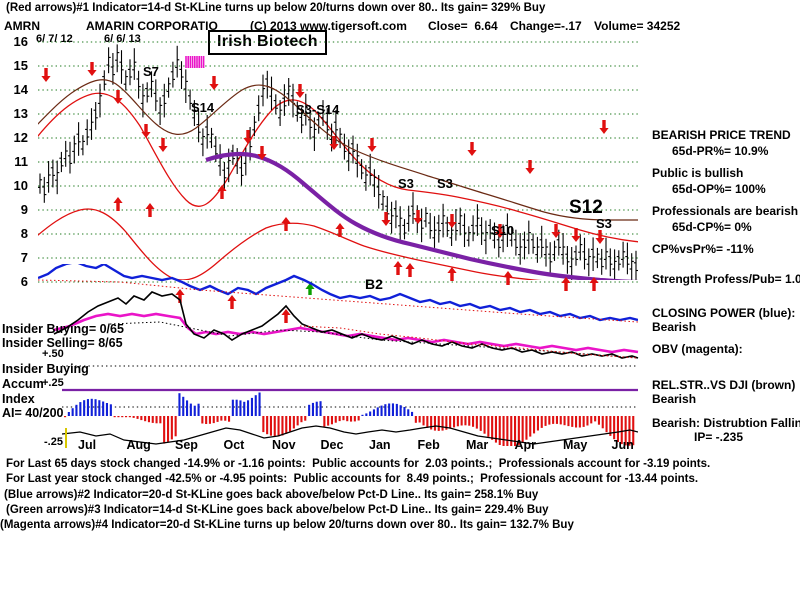 The height and width of the screenshot is (600, 800). Describe the element at coordinates (622, 445) in the screenshot. I see `month-tick-jun: Jun` at that location.